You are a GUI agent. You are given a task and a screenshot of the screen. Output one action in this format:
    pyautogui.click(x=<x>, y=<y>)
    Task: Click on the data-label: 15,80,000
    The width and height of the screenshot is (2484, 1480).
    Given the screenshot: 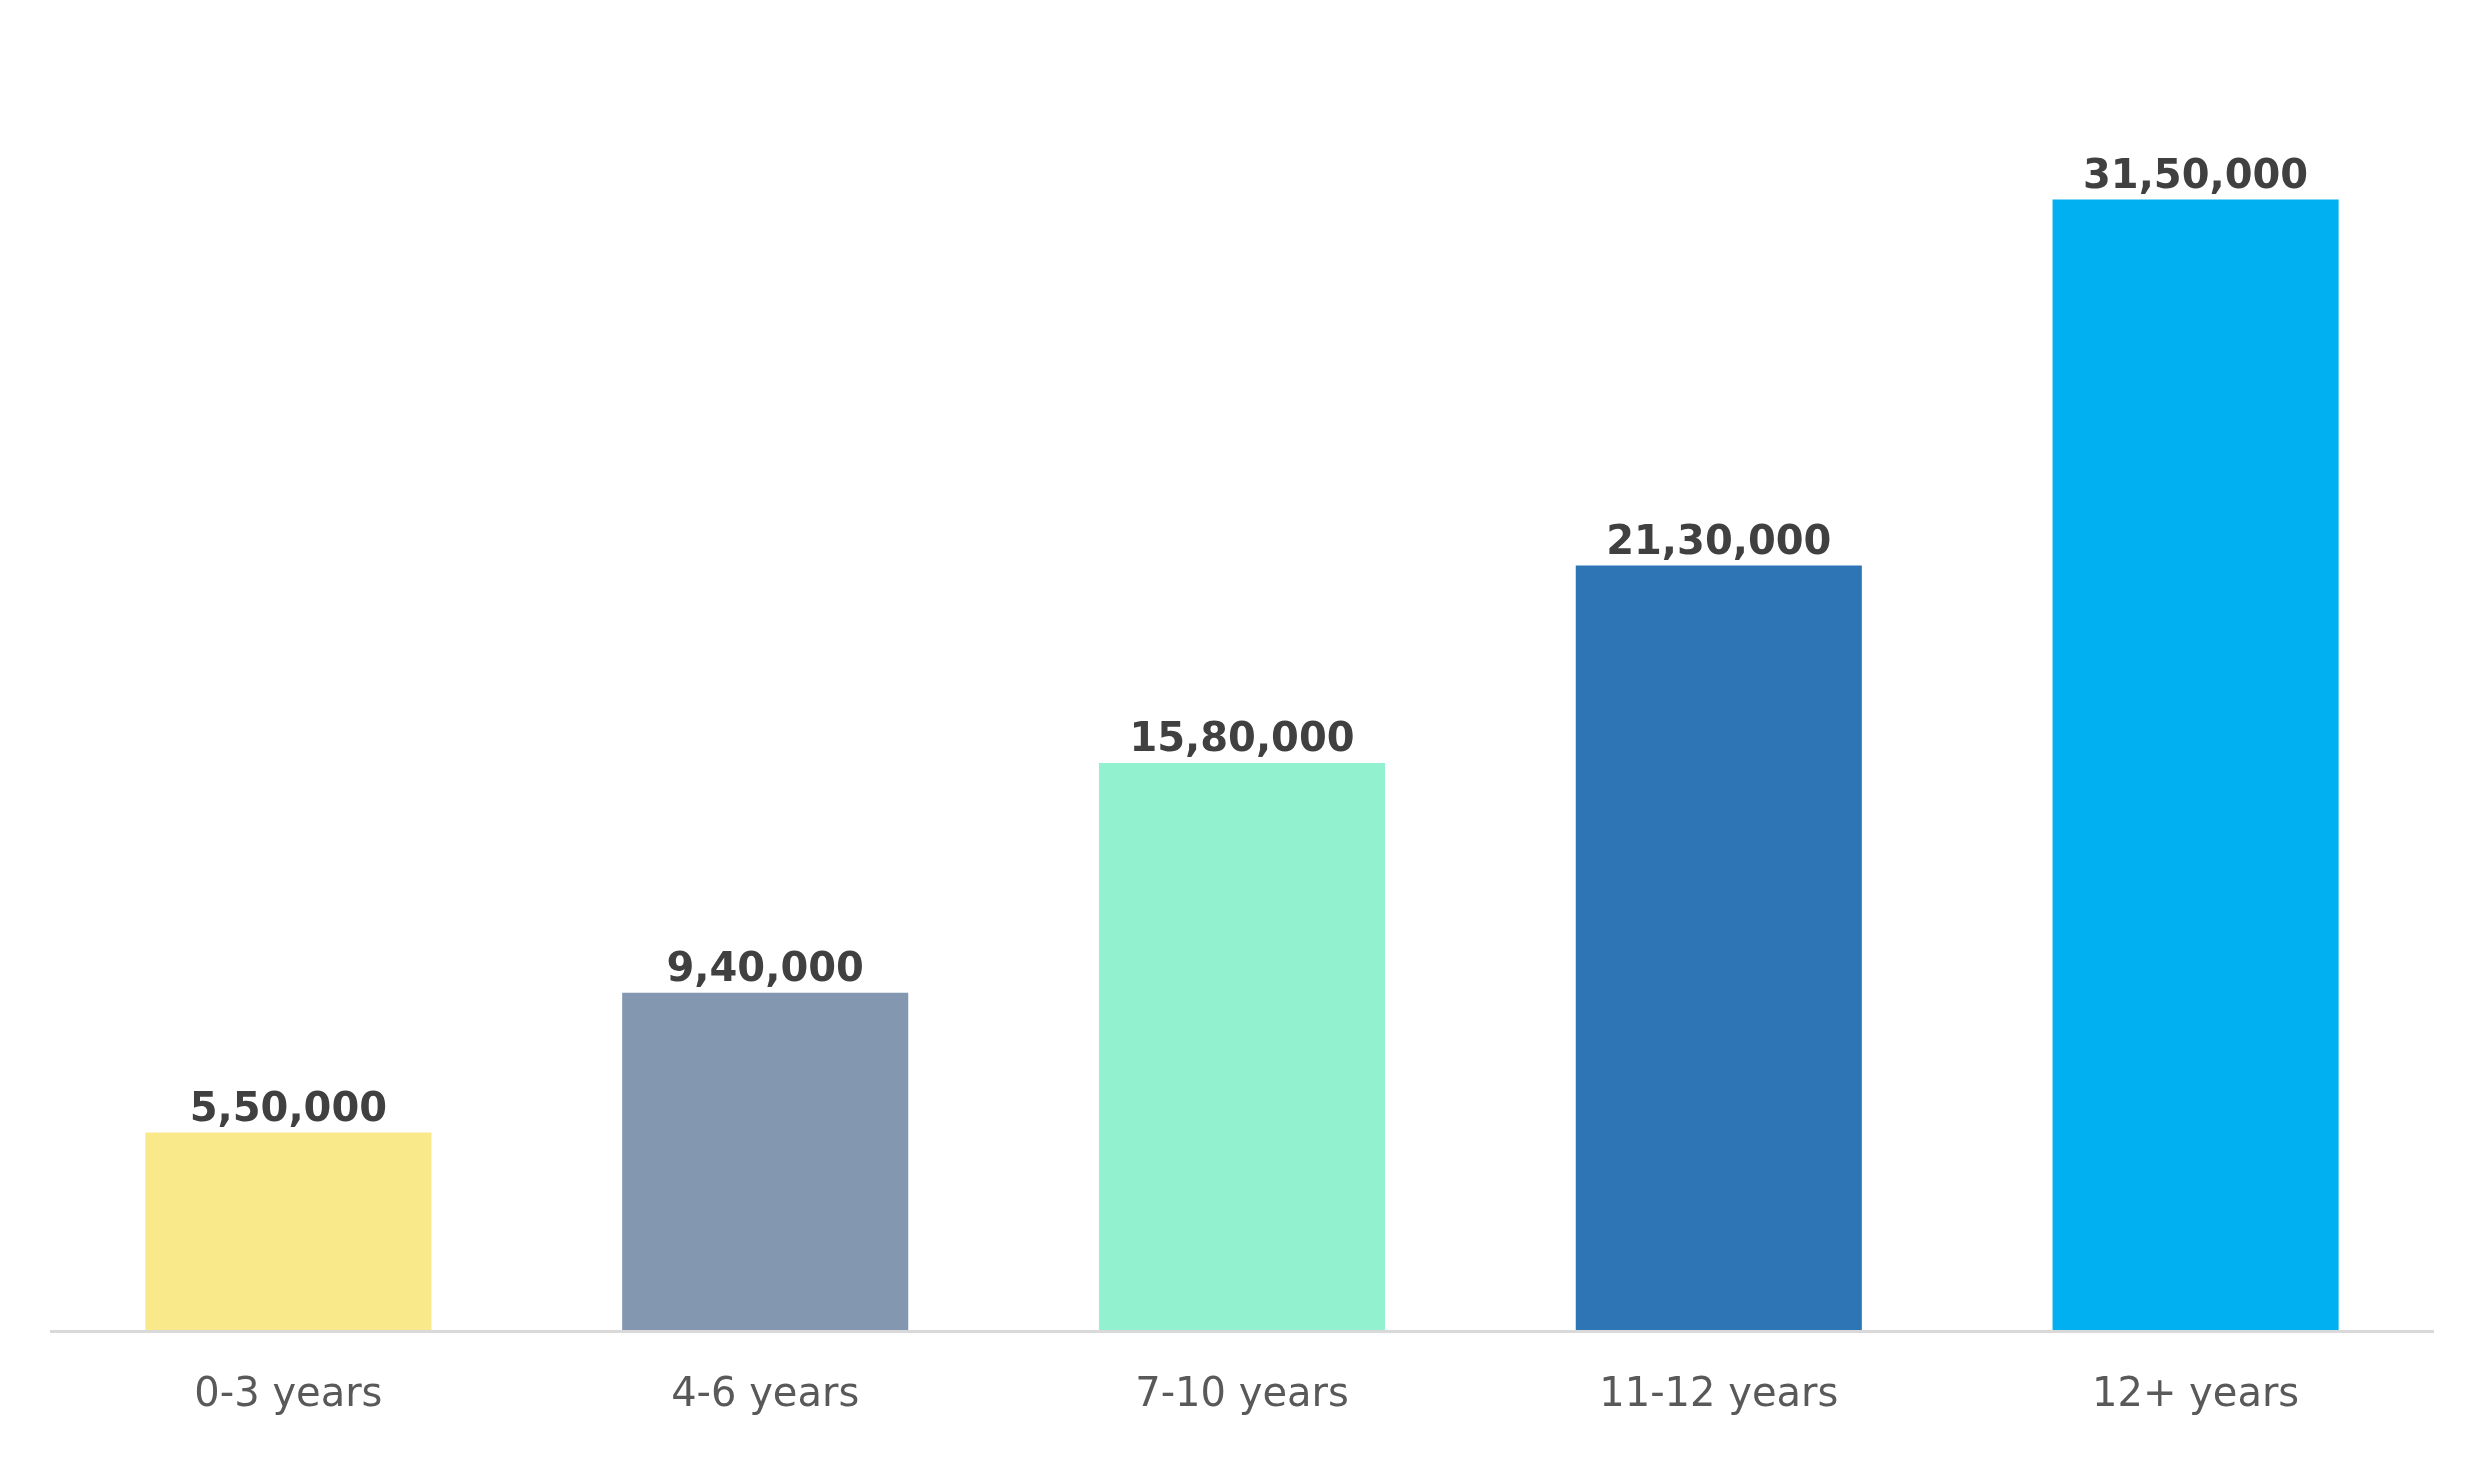 What is the action you would take?
    pyautogui.click(x=1242, y=736)
    